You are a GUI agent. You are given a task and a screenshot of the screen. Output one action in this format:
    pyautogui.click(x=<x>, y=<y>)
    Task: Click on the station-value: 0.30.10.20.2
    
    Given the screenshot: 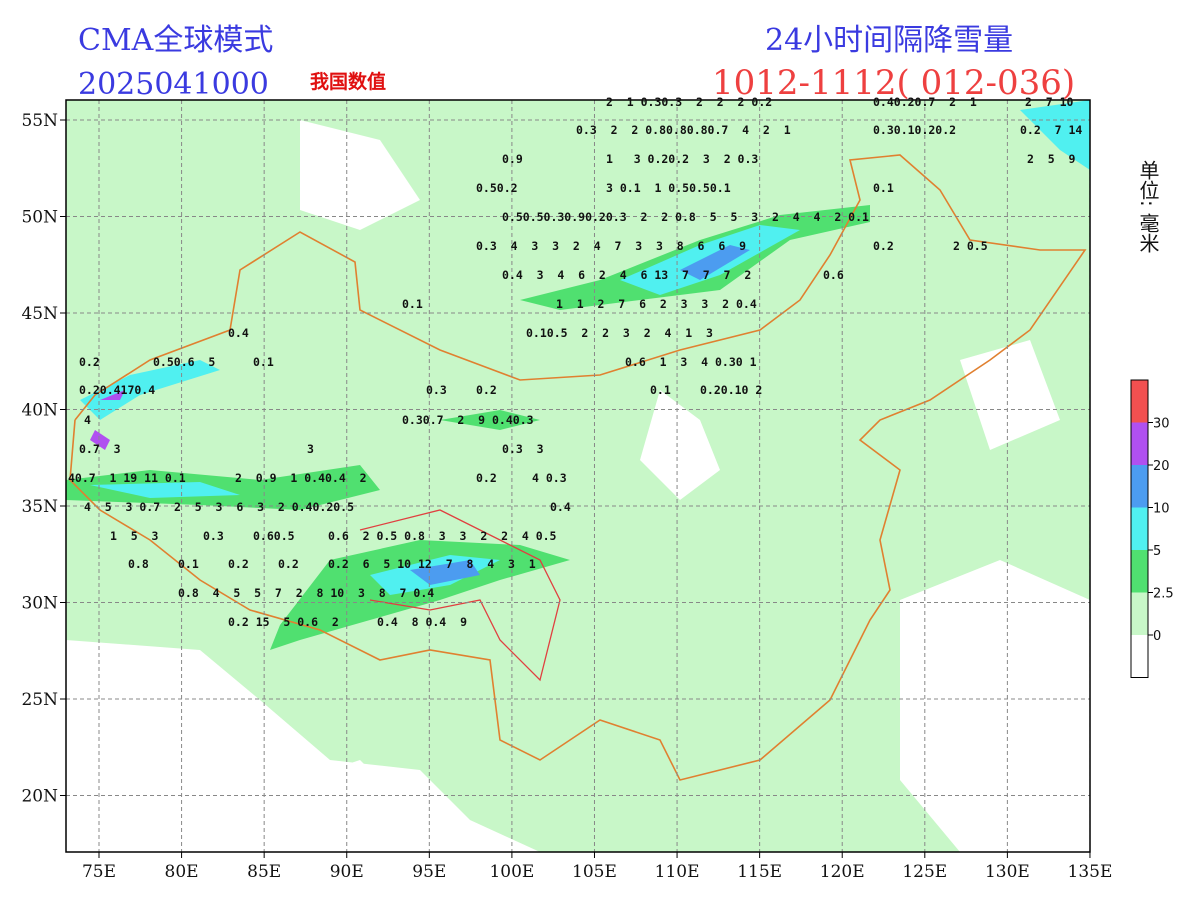 What is the action you would take?
    pyautogui.click(x=914, y=130)
    